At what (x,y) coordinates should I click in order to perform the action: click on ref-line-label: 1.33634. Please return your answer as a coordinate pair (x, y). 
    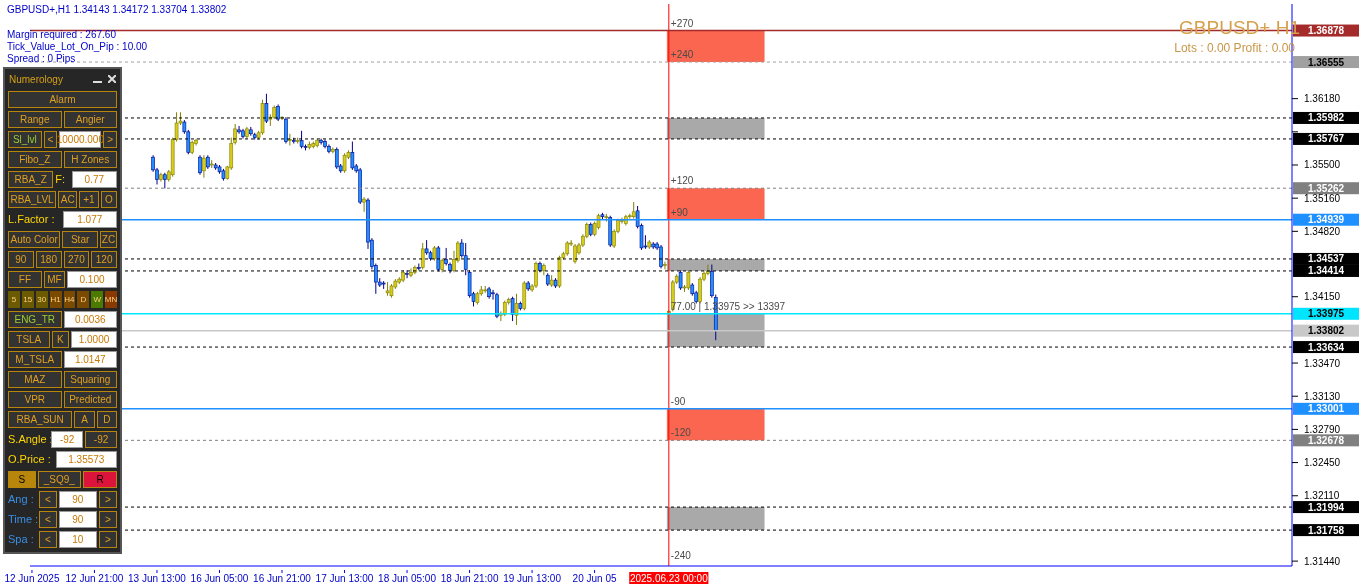
    Looking at the image, I should click on (1326, 347).